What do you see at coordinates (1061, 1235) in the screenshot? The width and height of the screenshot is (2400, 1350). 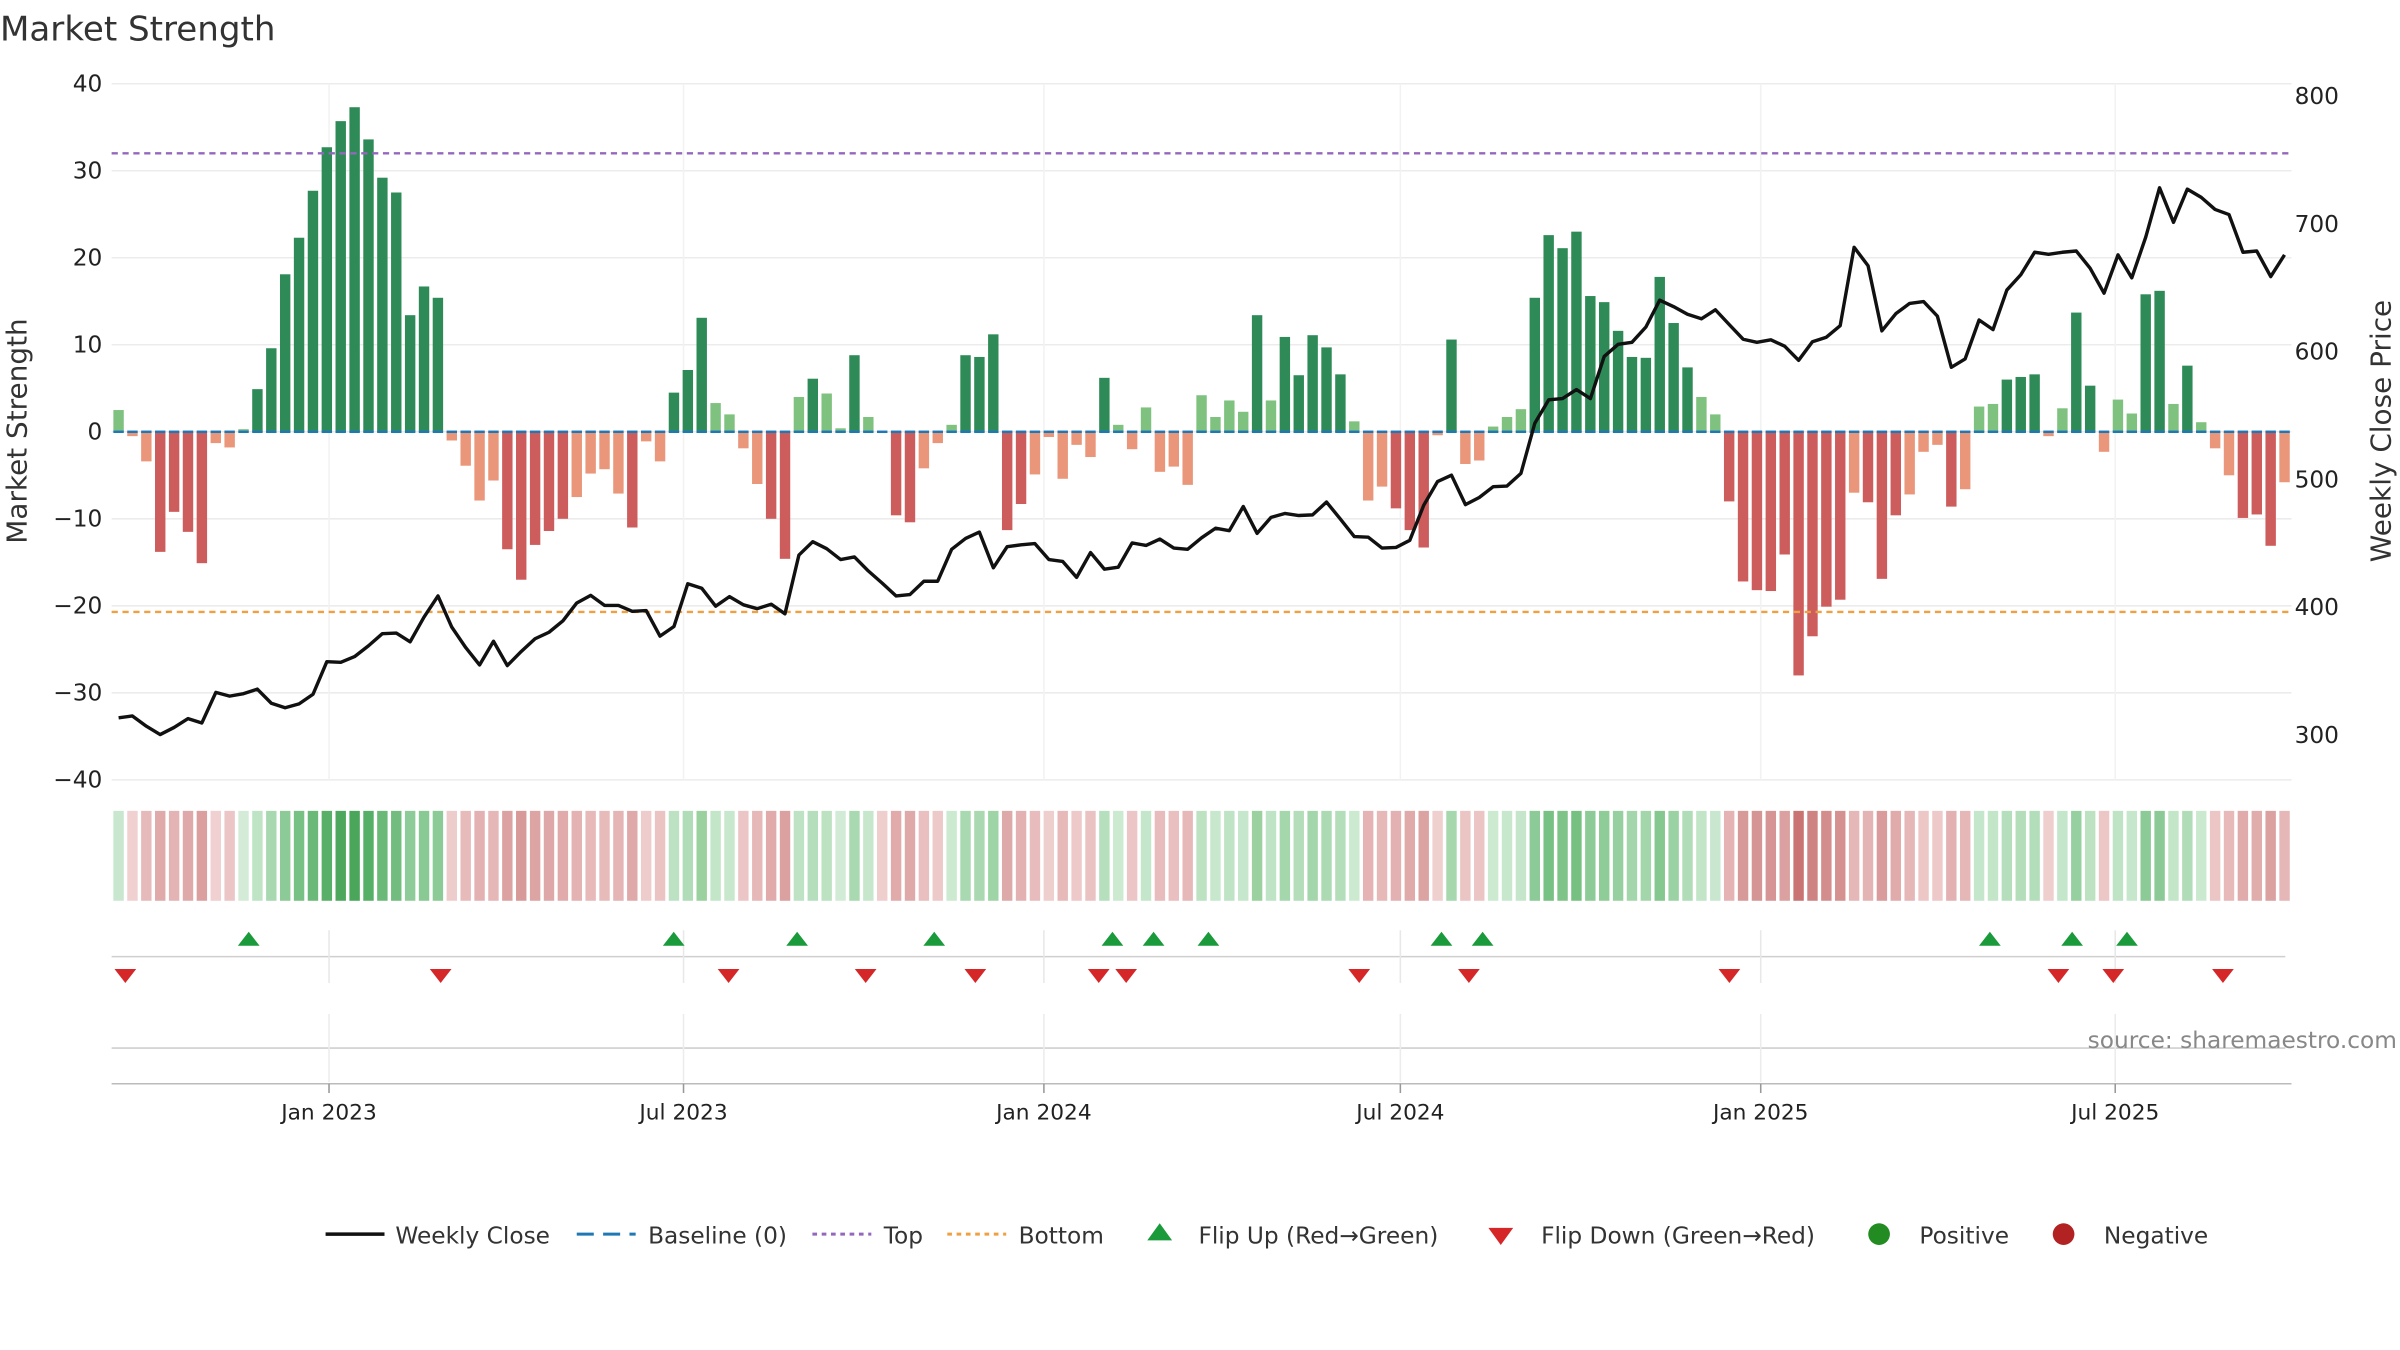 I see `legend-label: Bottom` at bounding box center [1061, 1235].